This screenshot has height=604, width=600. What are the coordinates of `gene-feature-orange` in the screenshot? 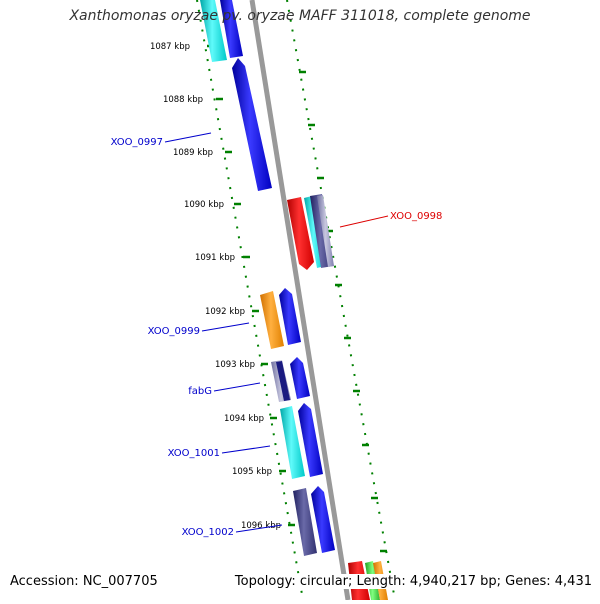 It's located at (272, 320).